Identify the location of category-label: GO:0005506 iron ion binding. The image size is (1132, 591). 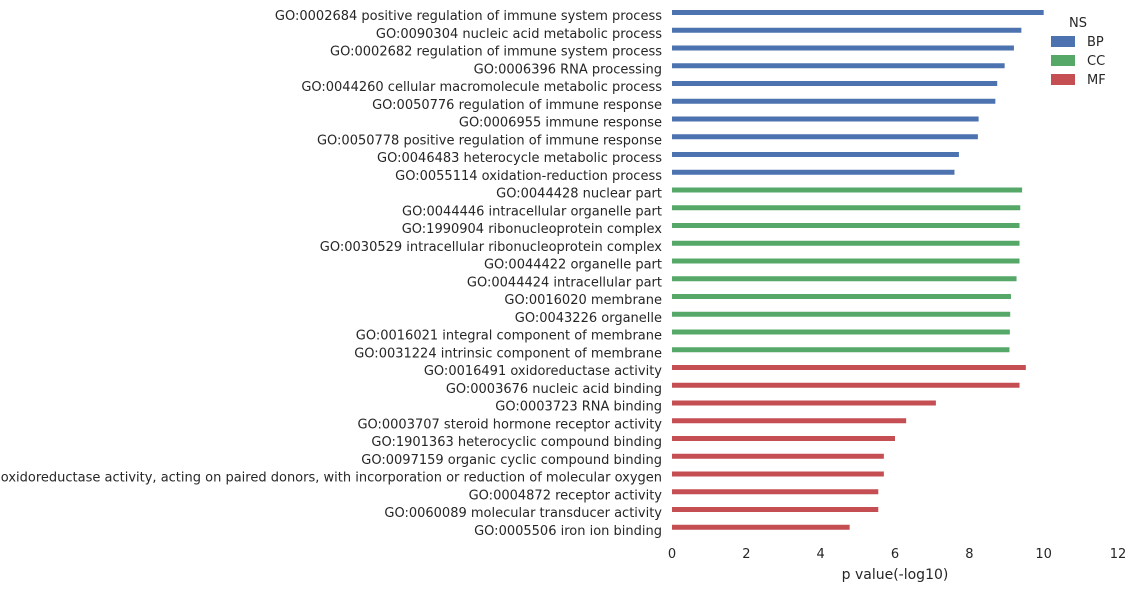
(568, 531).